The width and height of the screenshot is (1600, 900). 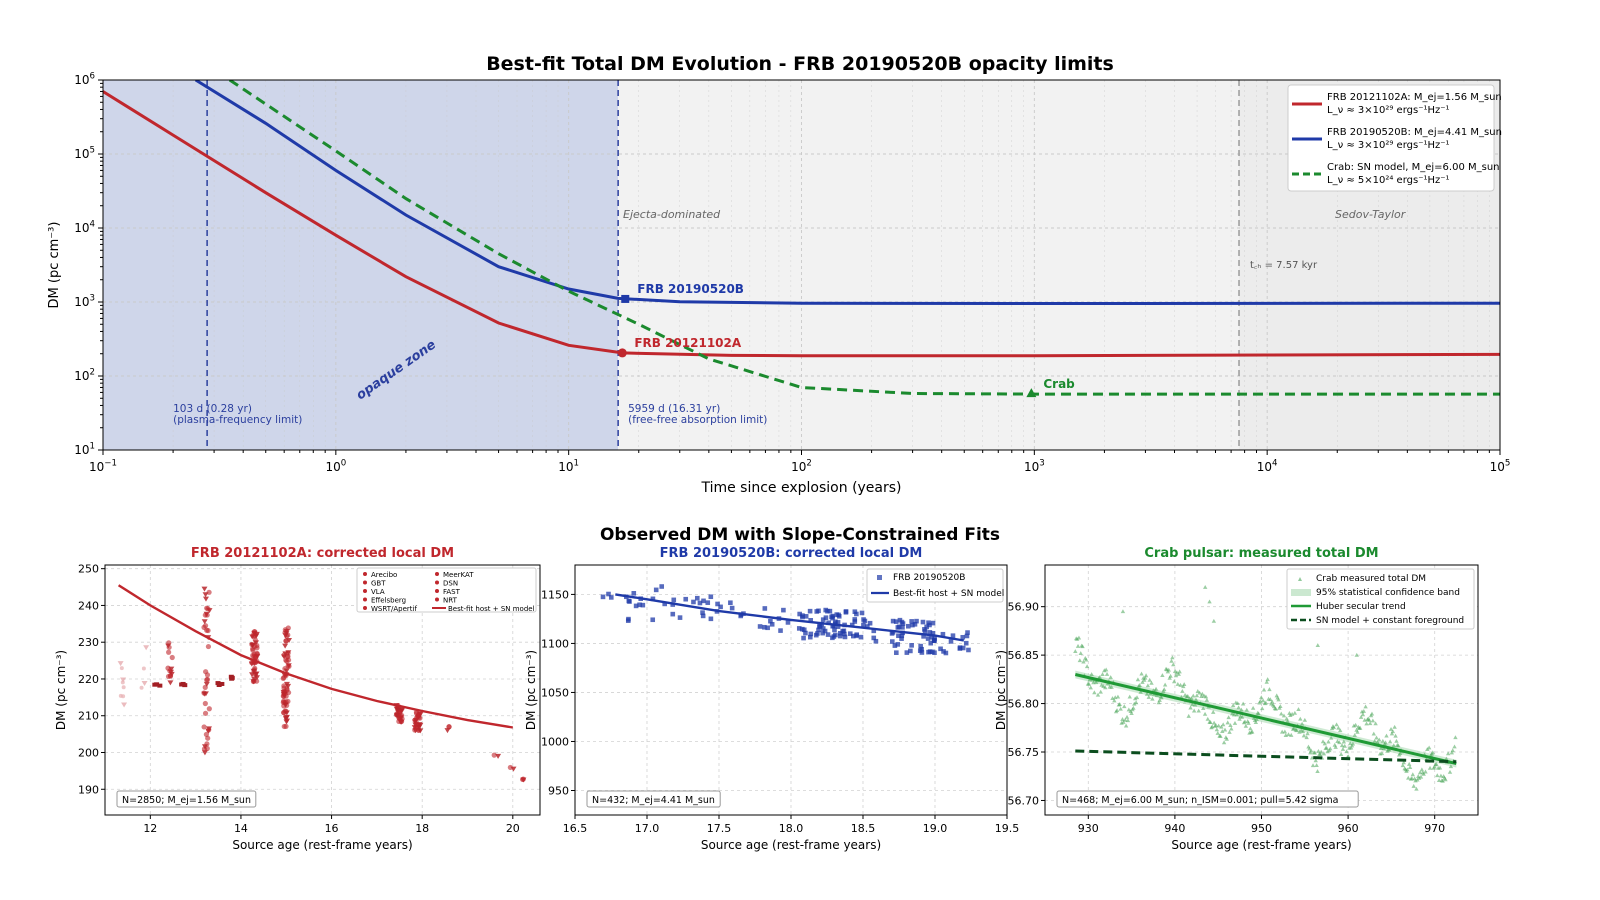 What do you see at coordinates (672, 214) in the screenshot?
I see `ejecta-label: Ejecta-dominated` at bounding box center [672, 214].